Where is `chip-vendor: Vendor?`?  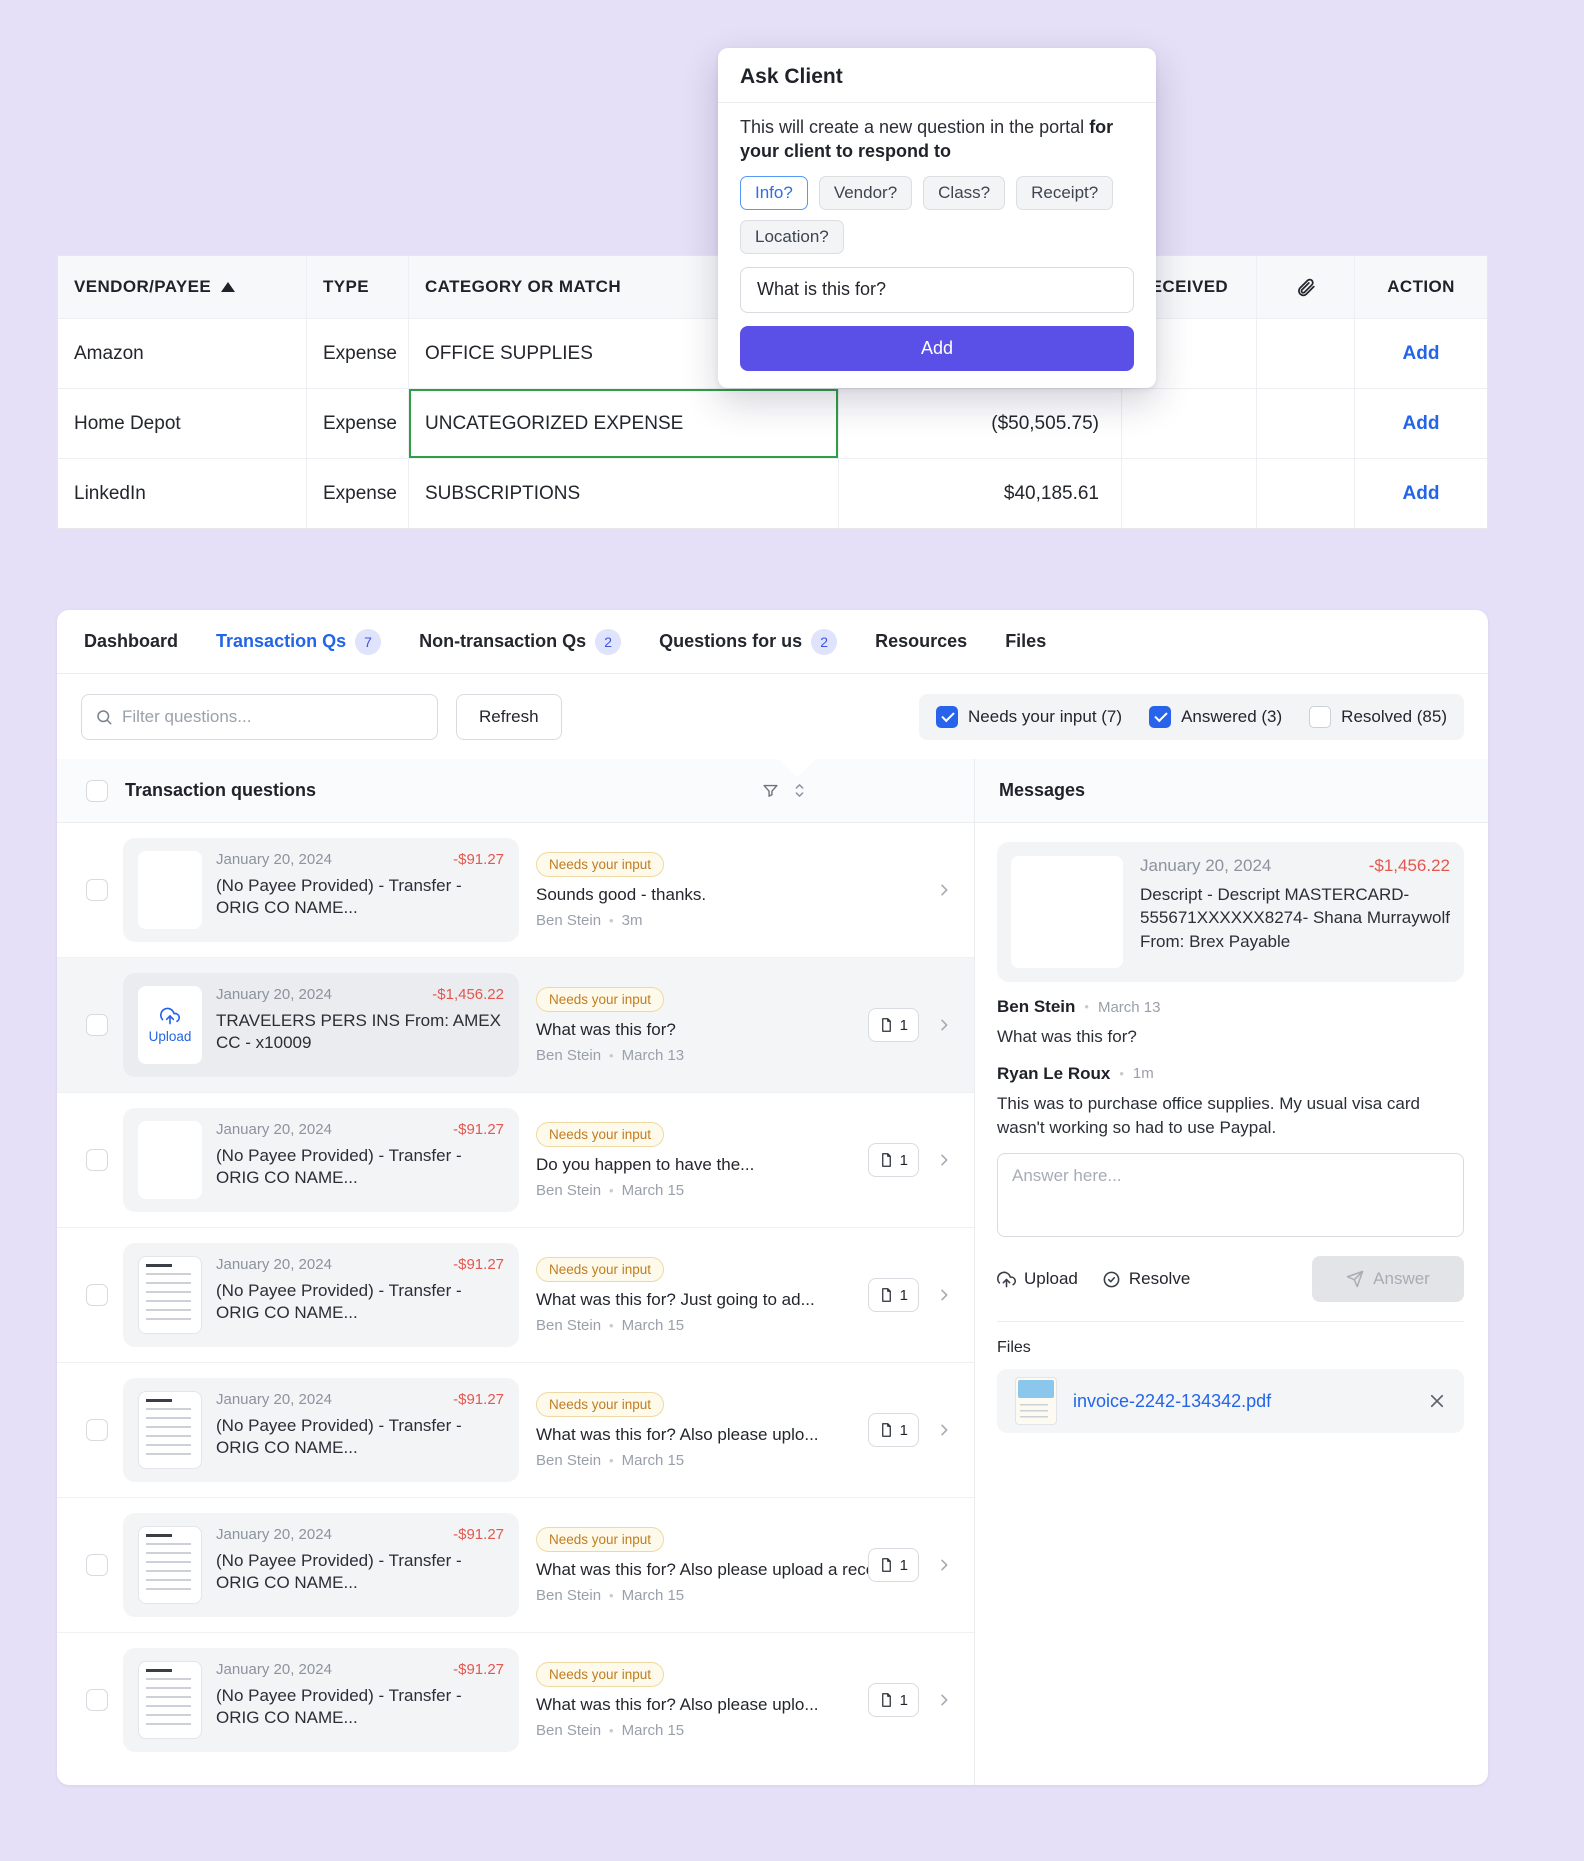
chip-vendor: Vendor? is located at coordinates (865, 192).